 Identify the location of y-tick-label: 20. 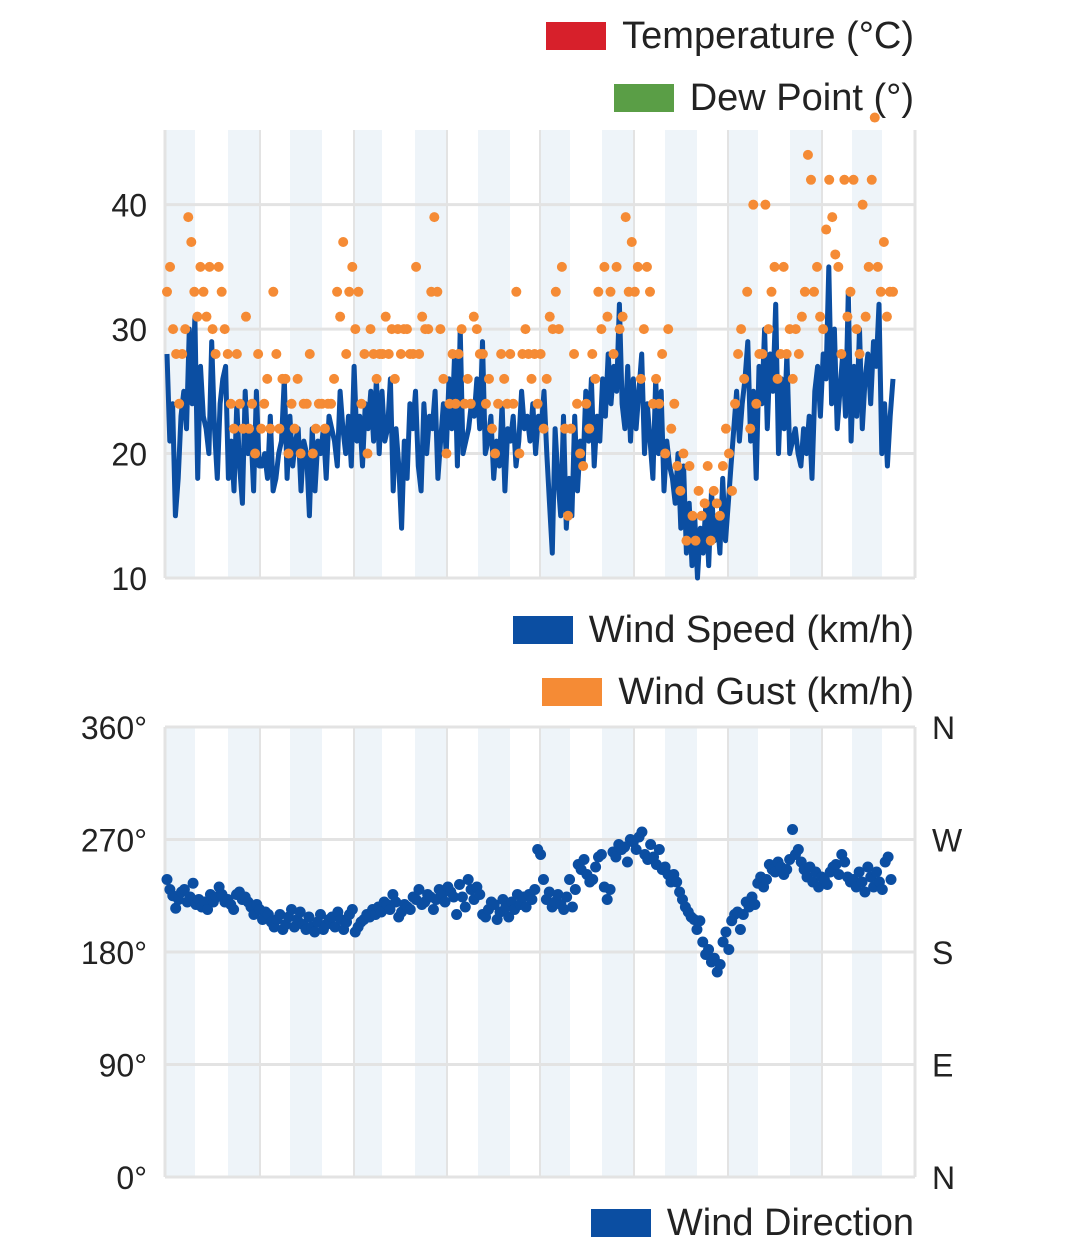
(129, 455).